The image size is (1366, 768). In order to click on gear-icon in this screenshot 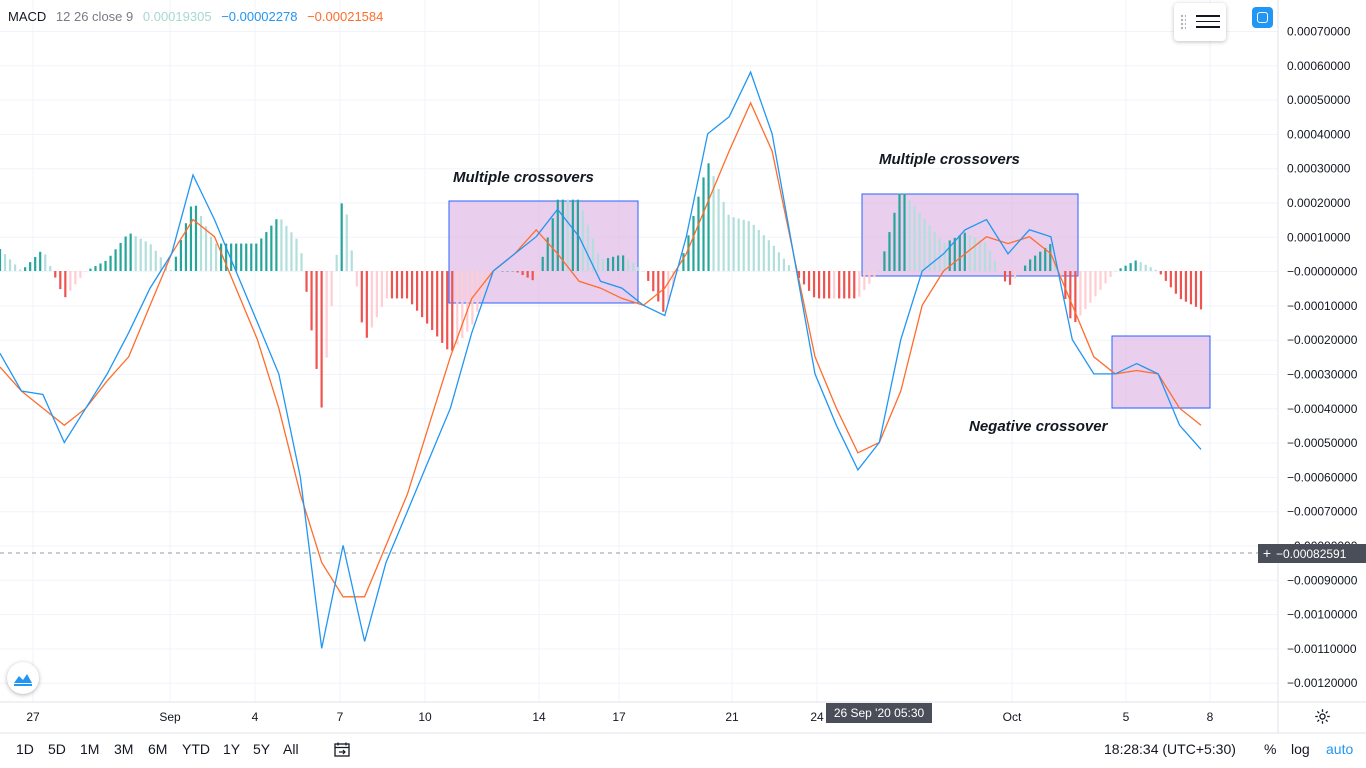, I will do `click(1322, 716)`.